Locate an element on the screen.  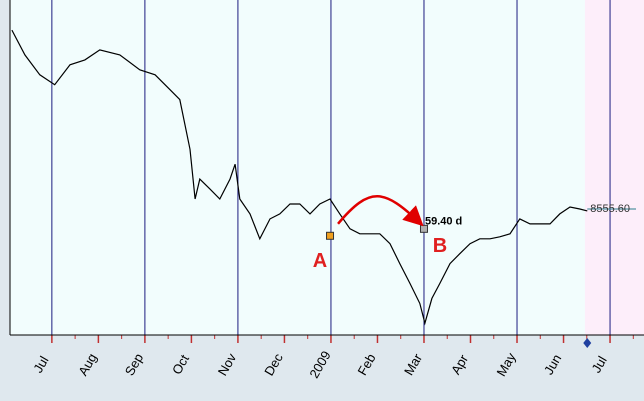
measure-label: 59.40 d is located at coordinates (443, 222).